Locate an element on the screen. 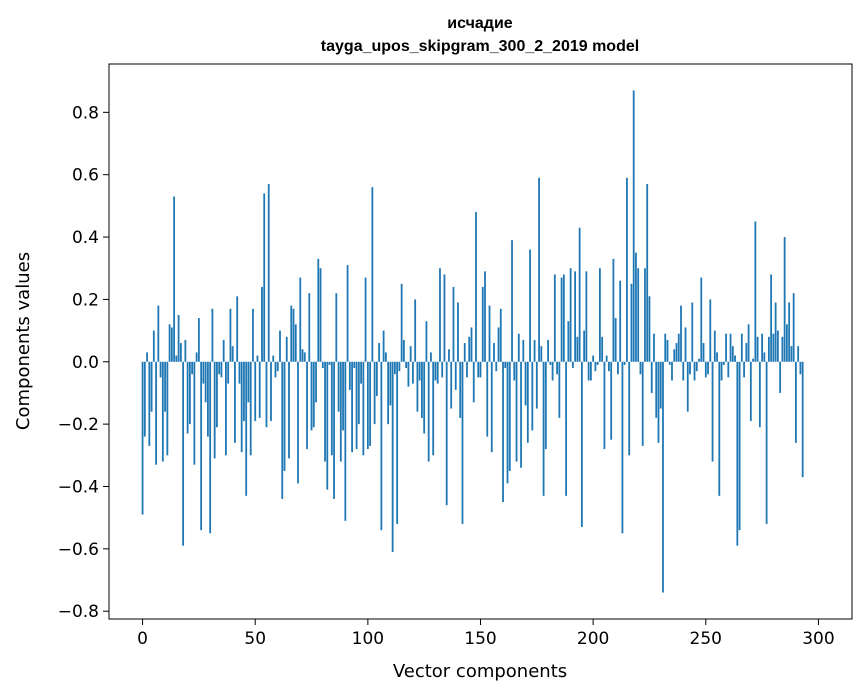  y-axis-label: Components values is located at coordinates (23, 341).